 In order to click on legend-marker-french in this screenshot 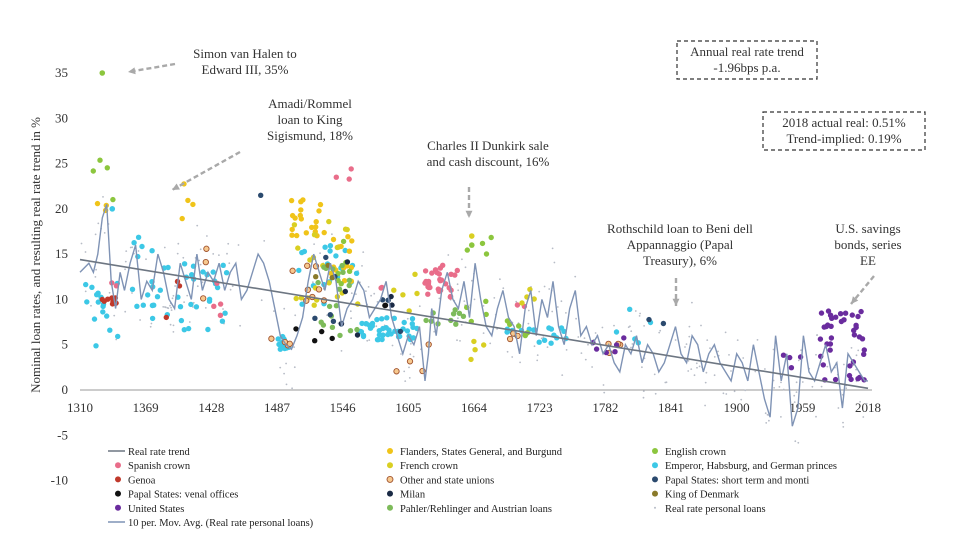, I will do `click(390, 465)`.